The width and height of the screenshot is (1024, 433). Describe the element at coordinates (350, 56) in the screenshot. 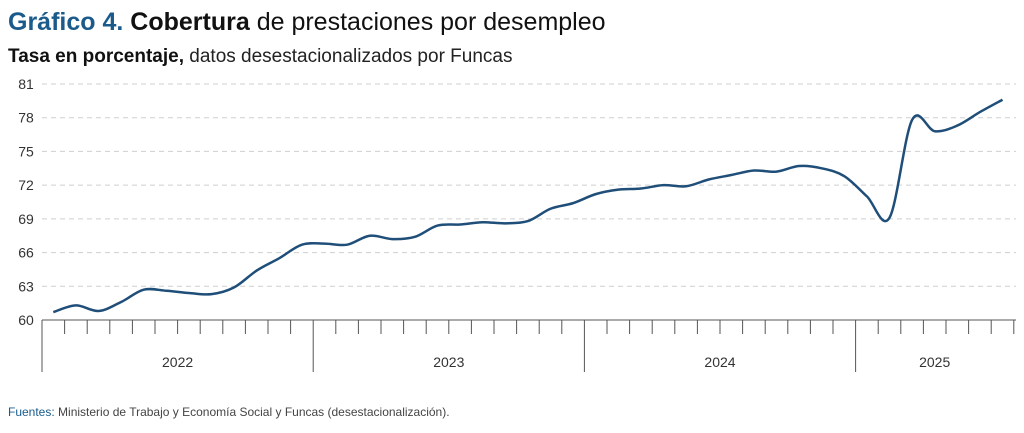

I see `subtitle-rest: datos desestacionalizados por Funcas` at that location.